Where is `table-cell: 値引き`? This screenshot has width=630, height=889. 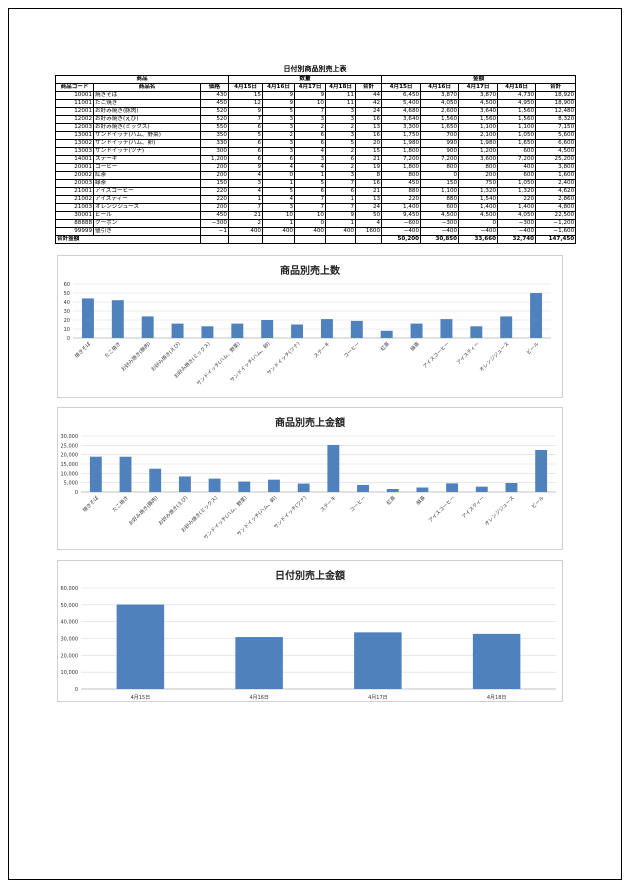 table-cell: 値引き is located at coordinates (147, 231).